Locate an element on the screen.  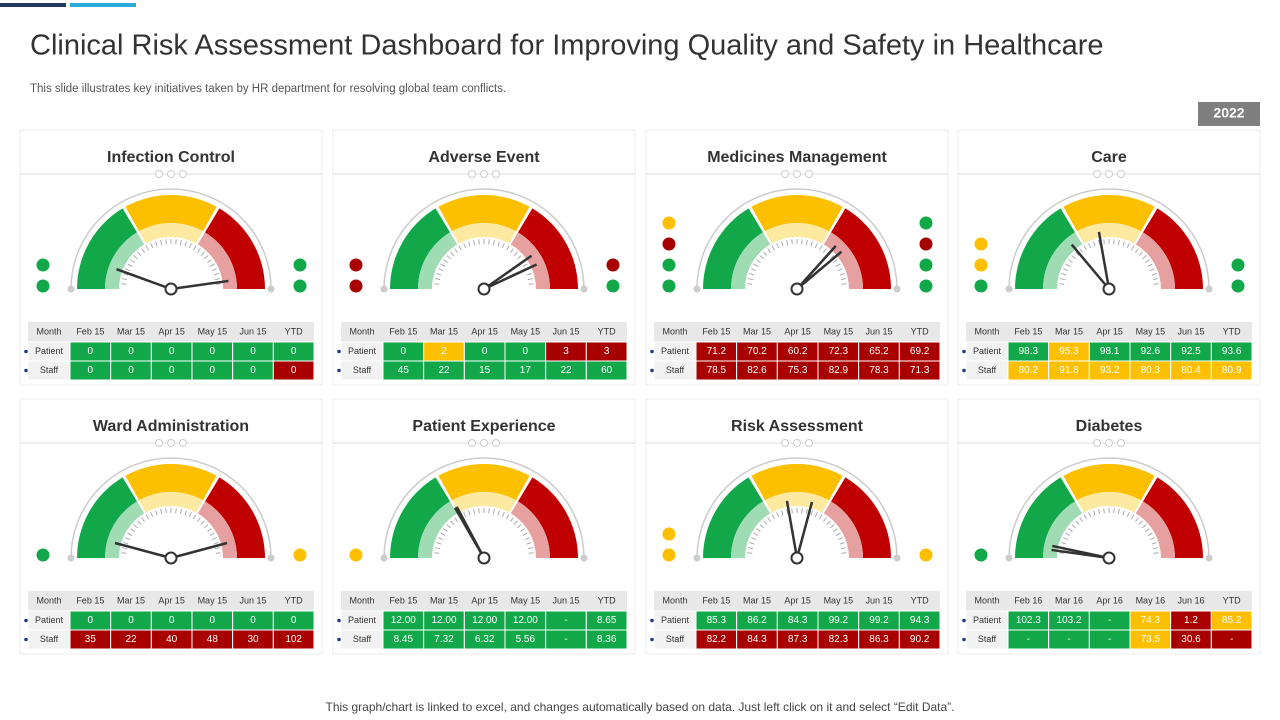
accent-bar is located at coordinates (33, 5).